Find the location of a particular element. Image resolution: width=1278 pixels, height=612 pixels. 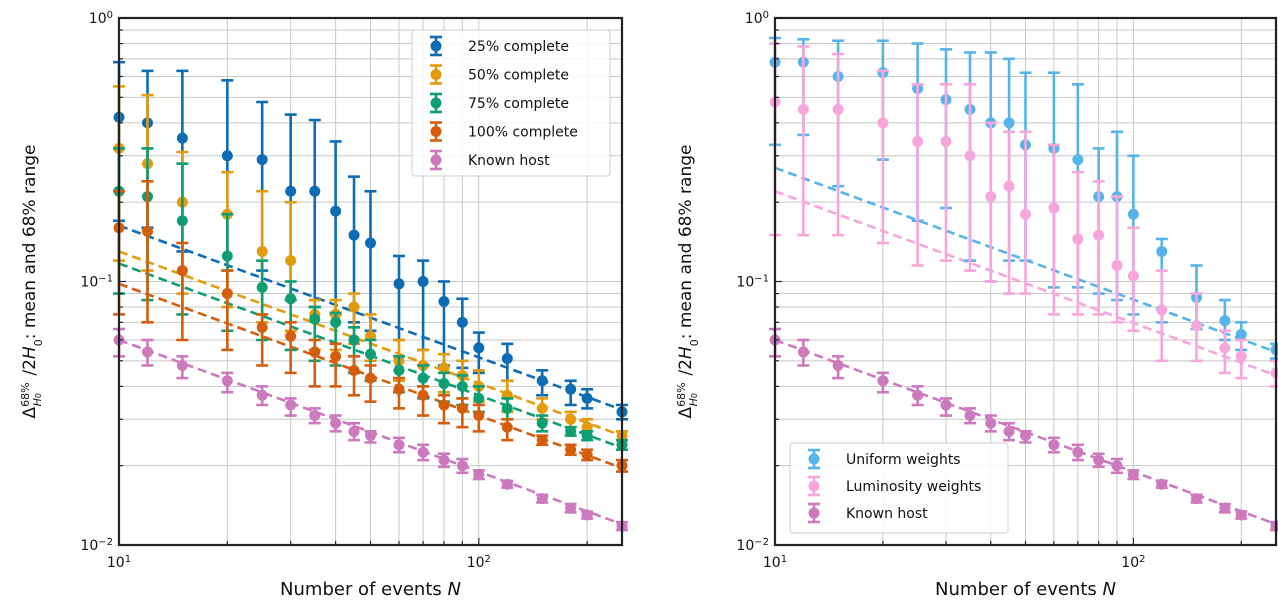

y-tick-label: 10⁻² is located at coordinates (96, 546).